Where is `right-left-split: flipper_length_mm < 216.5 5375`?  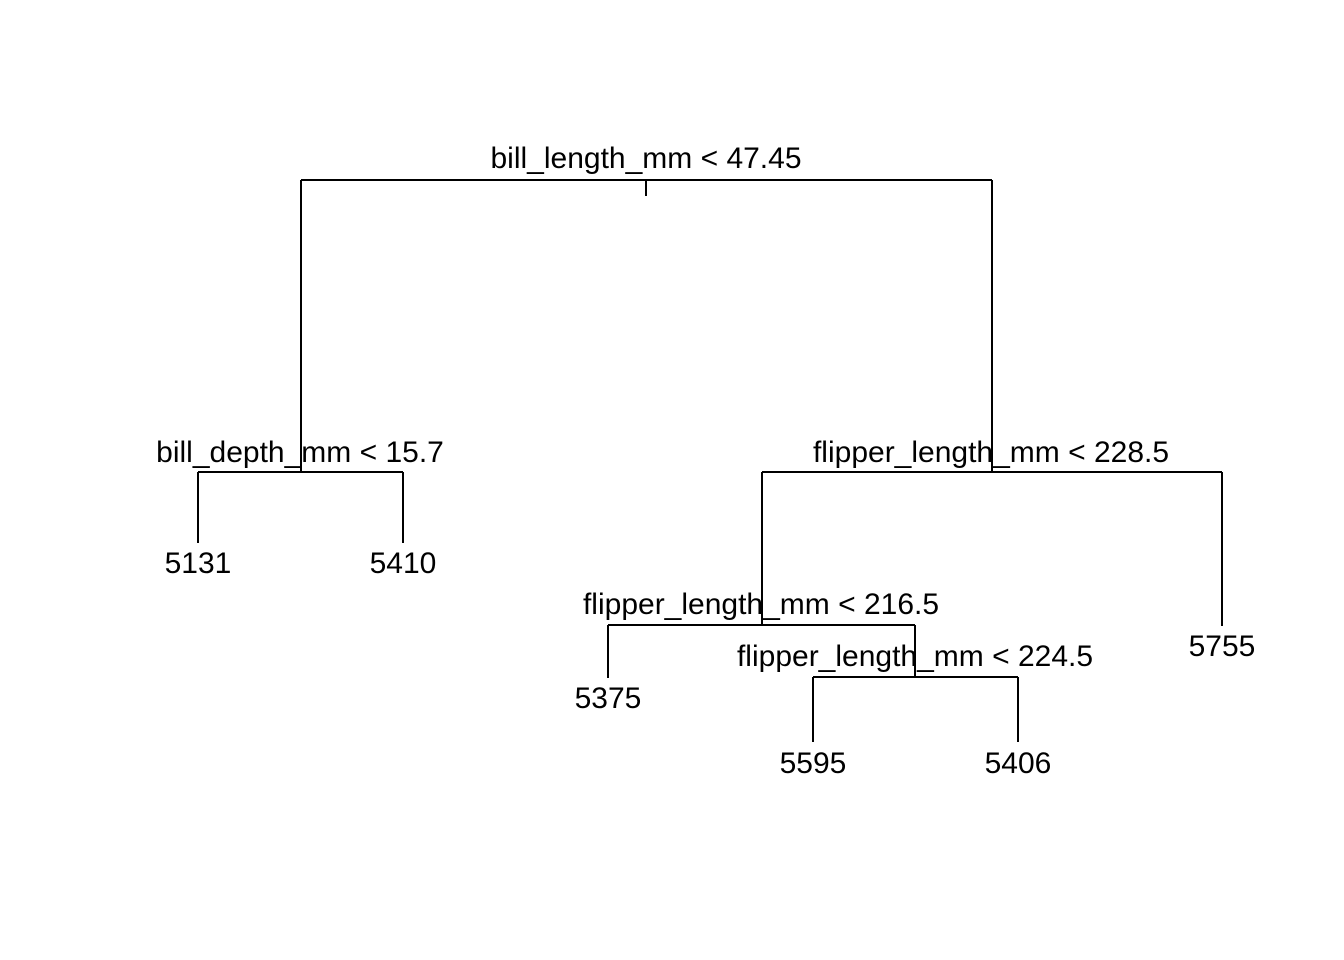
right-left-split: flipper_length_mm < 216.5 5375 is located at coordinates (757, 651).